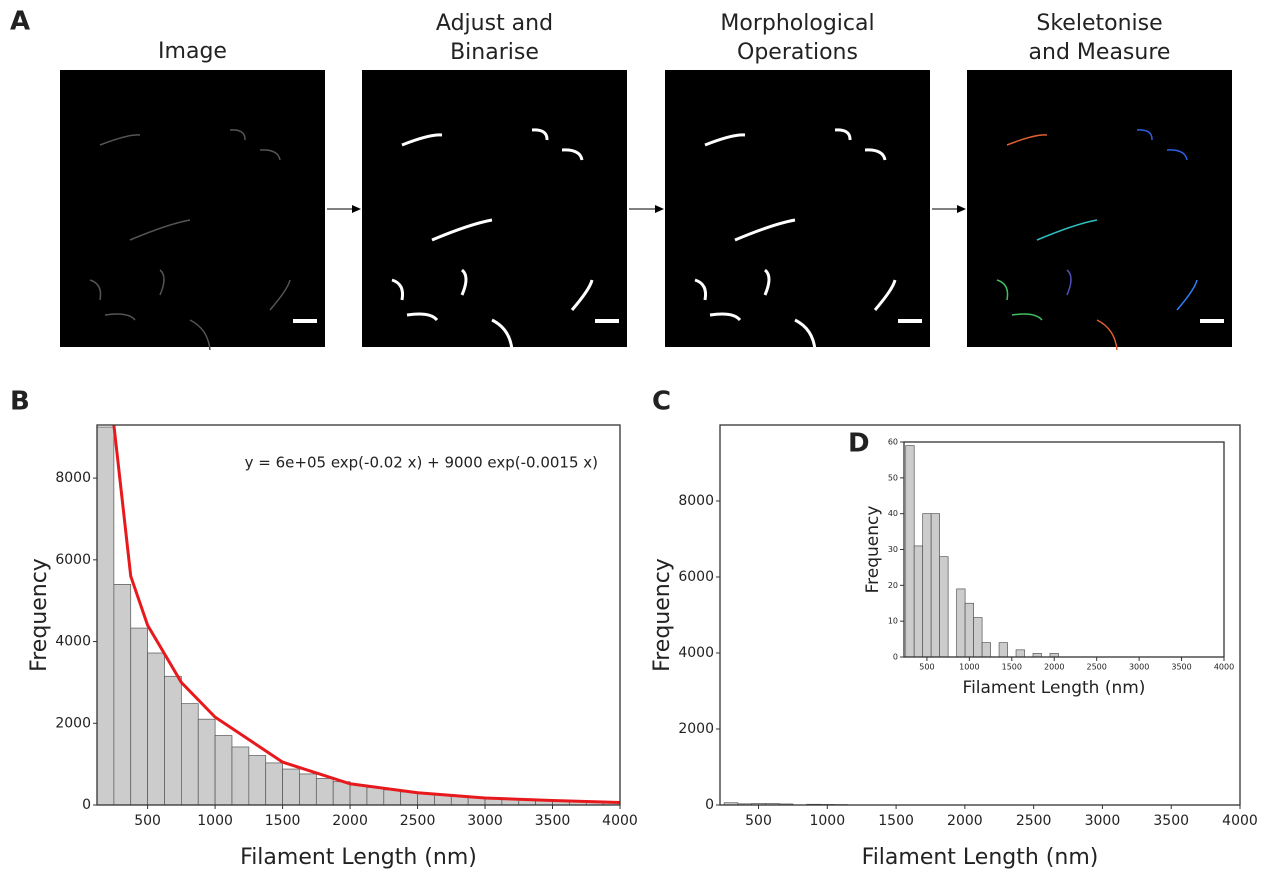  Describe the element at coordinates (192, 51) in the screenshot. I see `step-title: Image` at that location.